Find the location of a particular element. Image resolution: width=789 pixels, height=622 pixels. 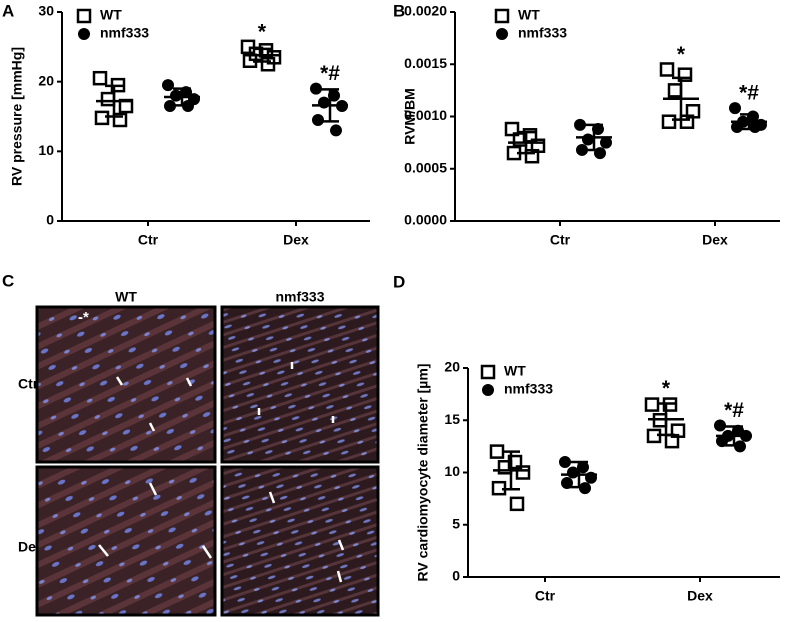

y-tick-label: 15 is located at coordinates (452, 419).